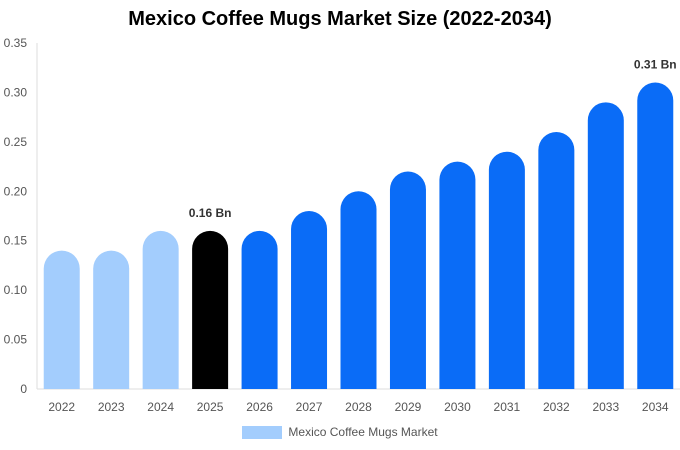  Describe the element at coordinates (358, 290) in the screenshot. I see `bar-2028` at that location.